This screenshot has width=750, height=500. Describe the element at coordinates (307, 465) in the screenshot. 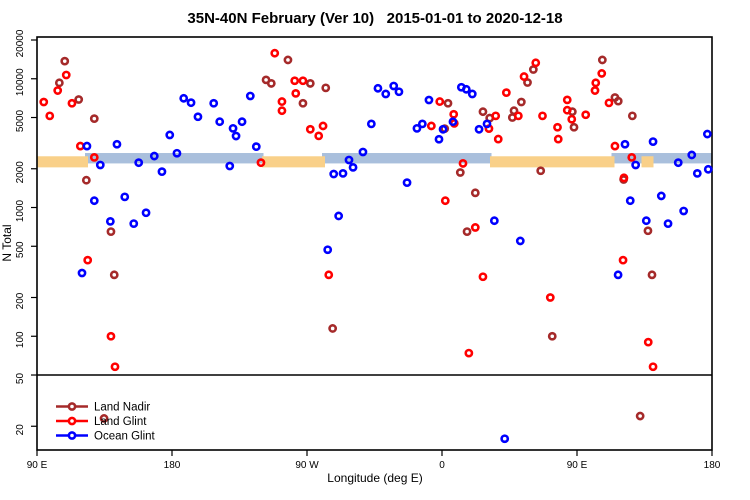

I see `x-axis-tick-label: 90 W` at that location.